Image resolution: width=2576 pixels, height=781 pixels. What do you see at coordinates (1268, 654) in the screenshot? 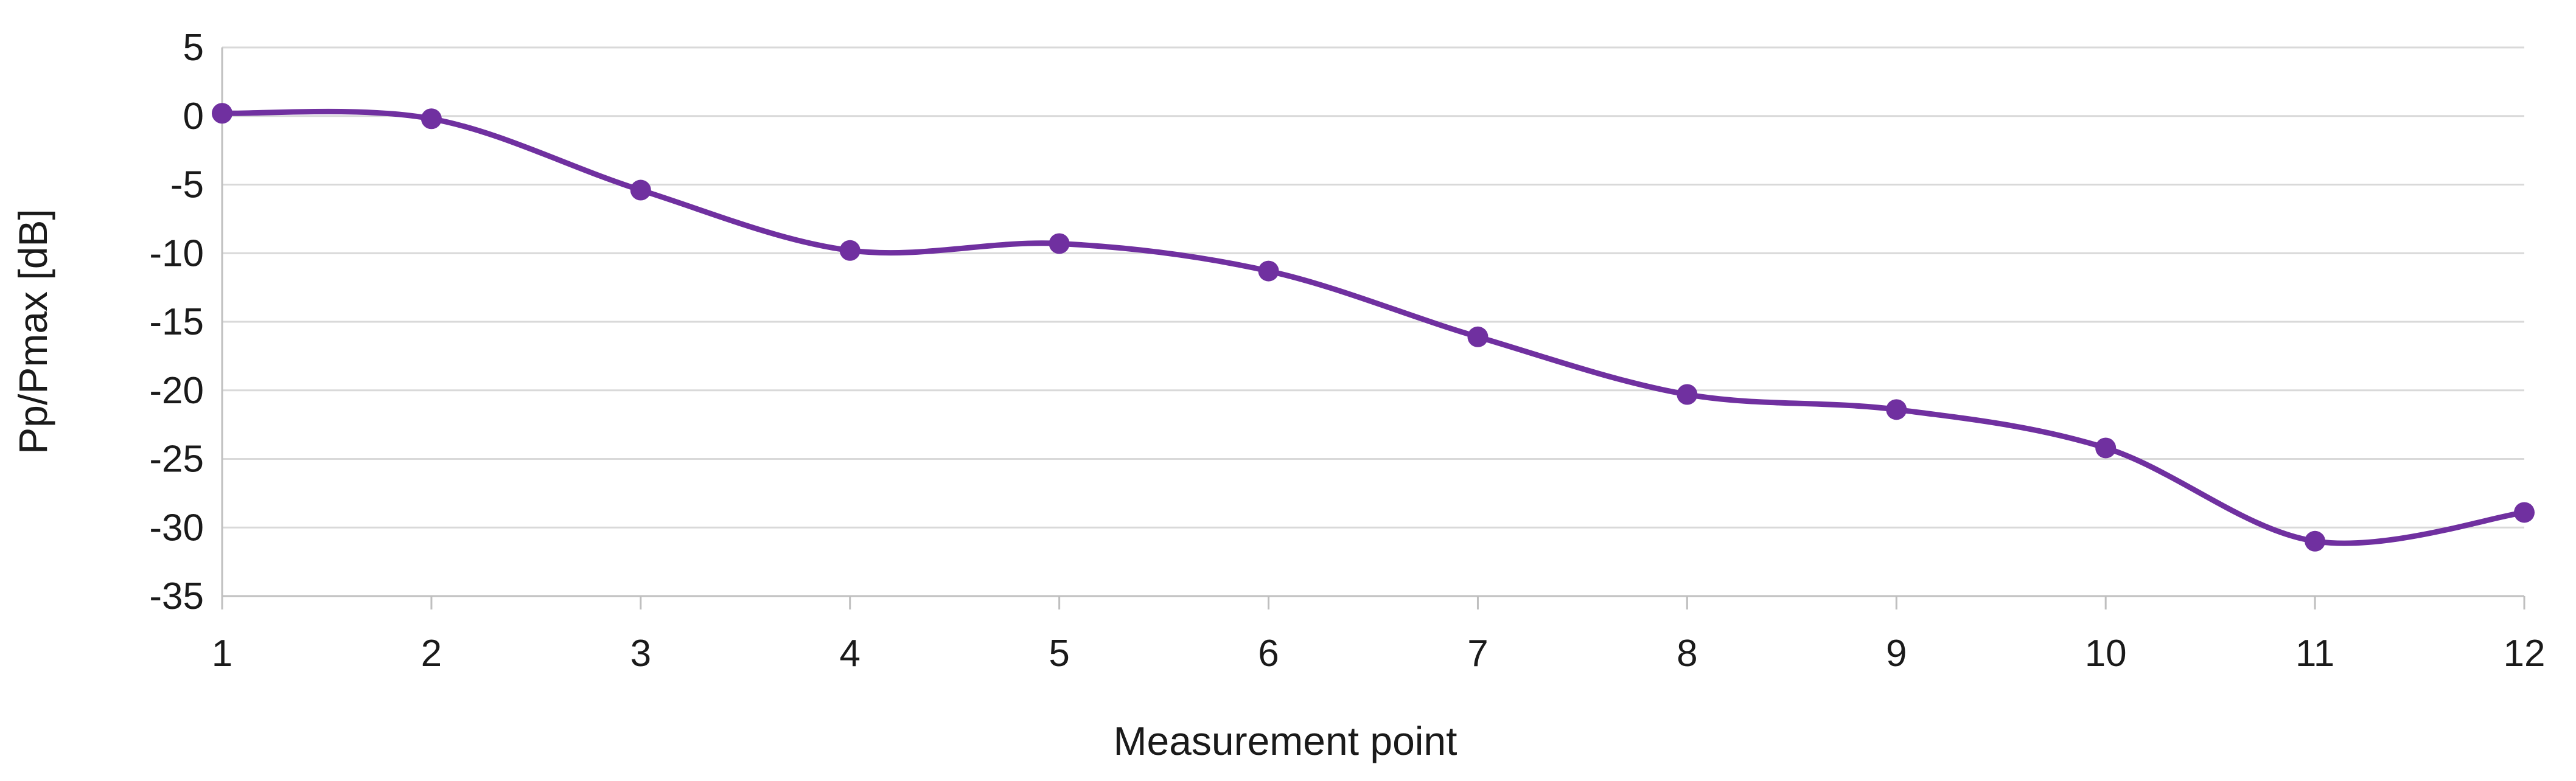
I see `x-tick-label: 6` at bounding box center [1268, 654].